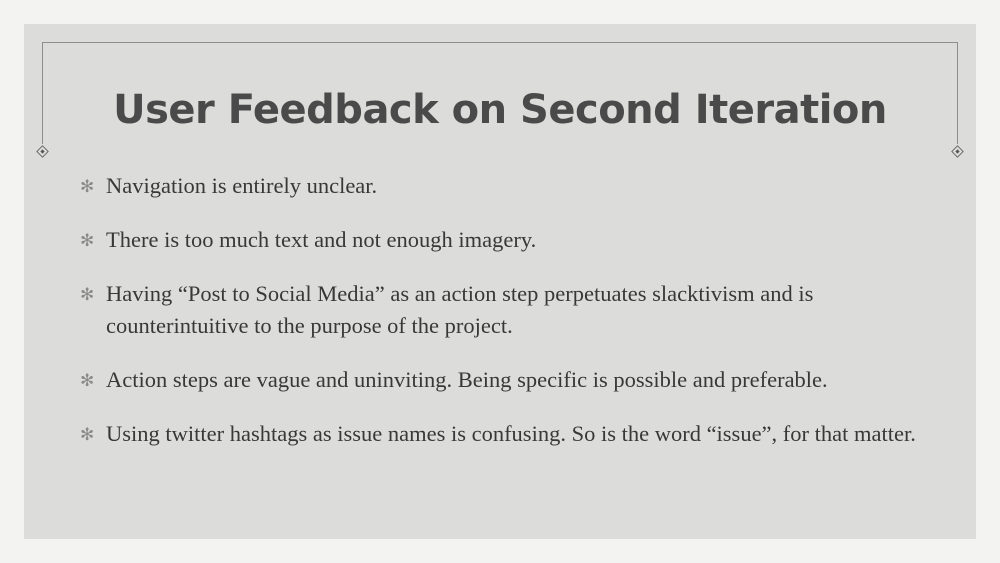 The image size is (1000, 563). Describe the element at coordinates (500, 42) in the screenshot. I see `frame-top-line` at that location.